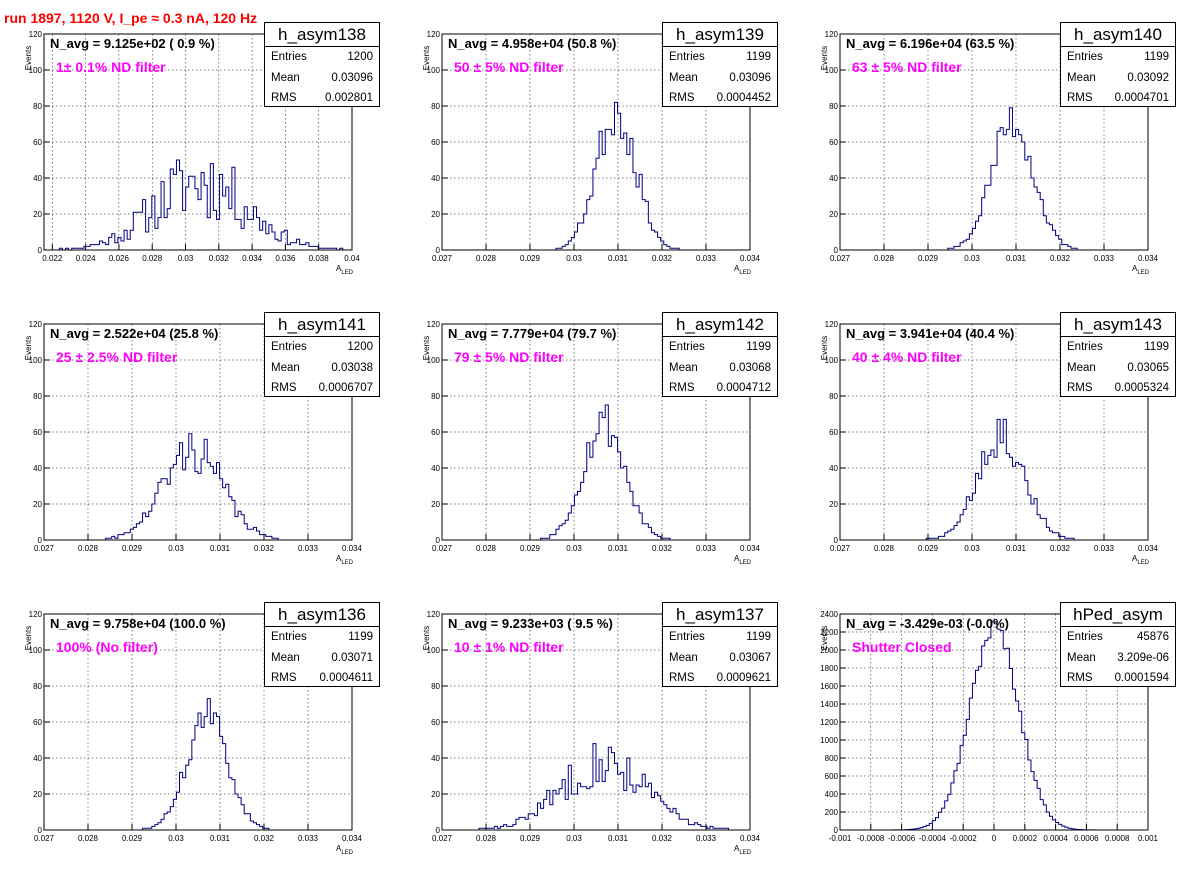 The width and height of the screenshot is (1196, 890). Describe the element at coordinates (435, 722) in the screenshot. I see `y-tick-label: 60` at that location.